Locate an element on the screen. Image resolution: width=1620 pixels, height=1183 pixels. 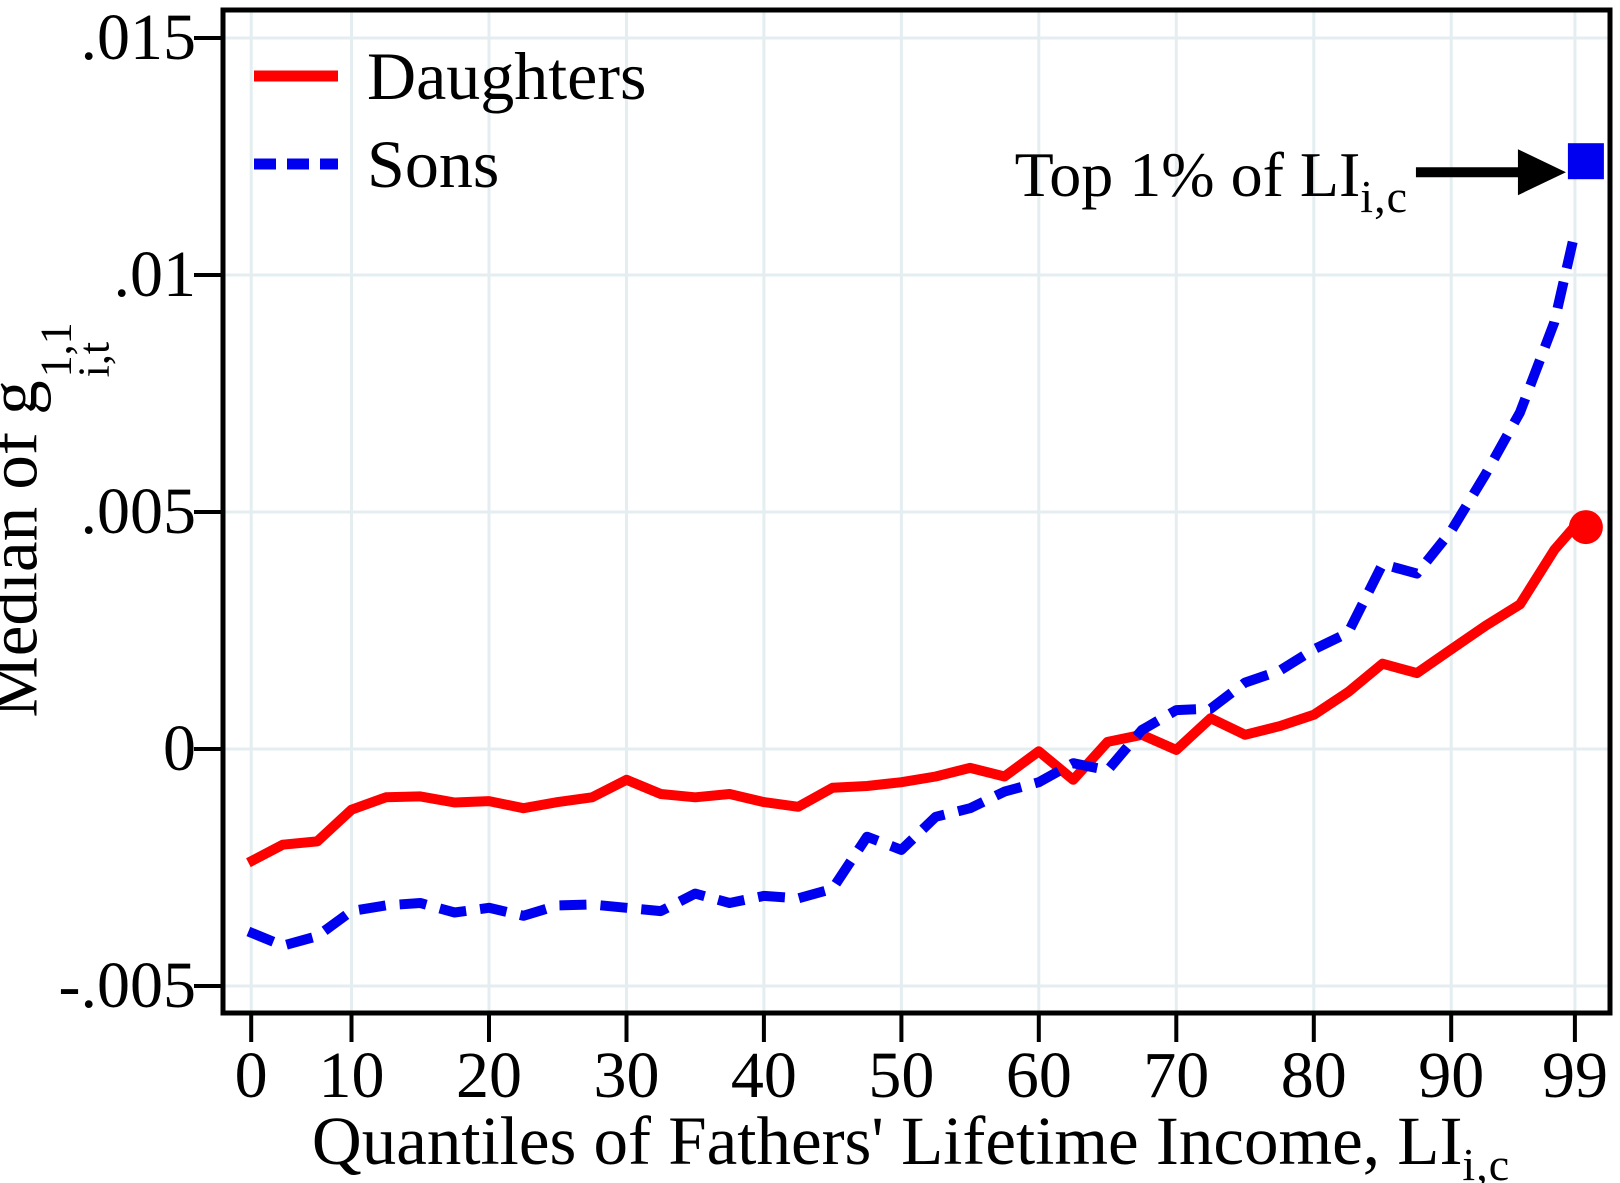
y-axis-title-subscript: i,t is located at coordinates (94, 359).